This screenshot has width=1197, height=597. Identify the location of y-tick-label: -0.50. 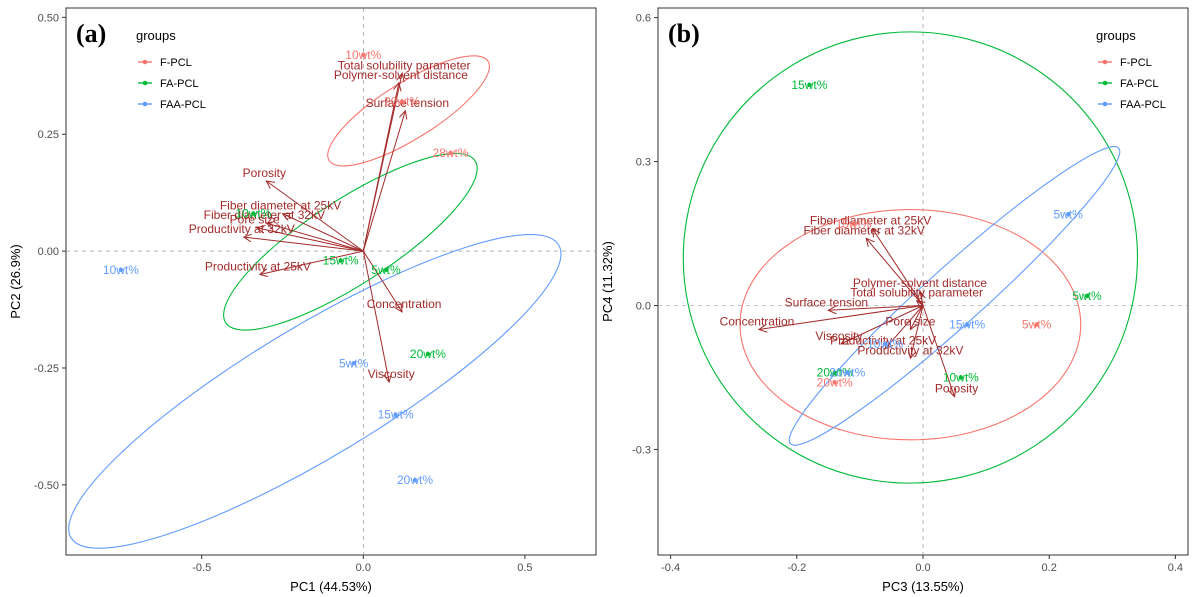
(46, 486).